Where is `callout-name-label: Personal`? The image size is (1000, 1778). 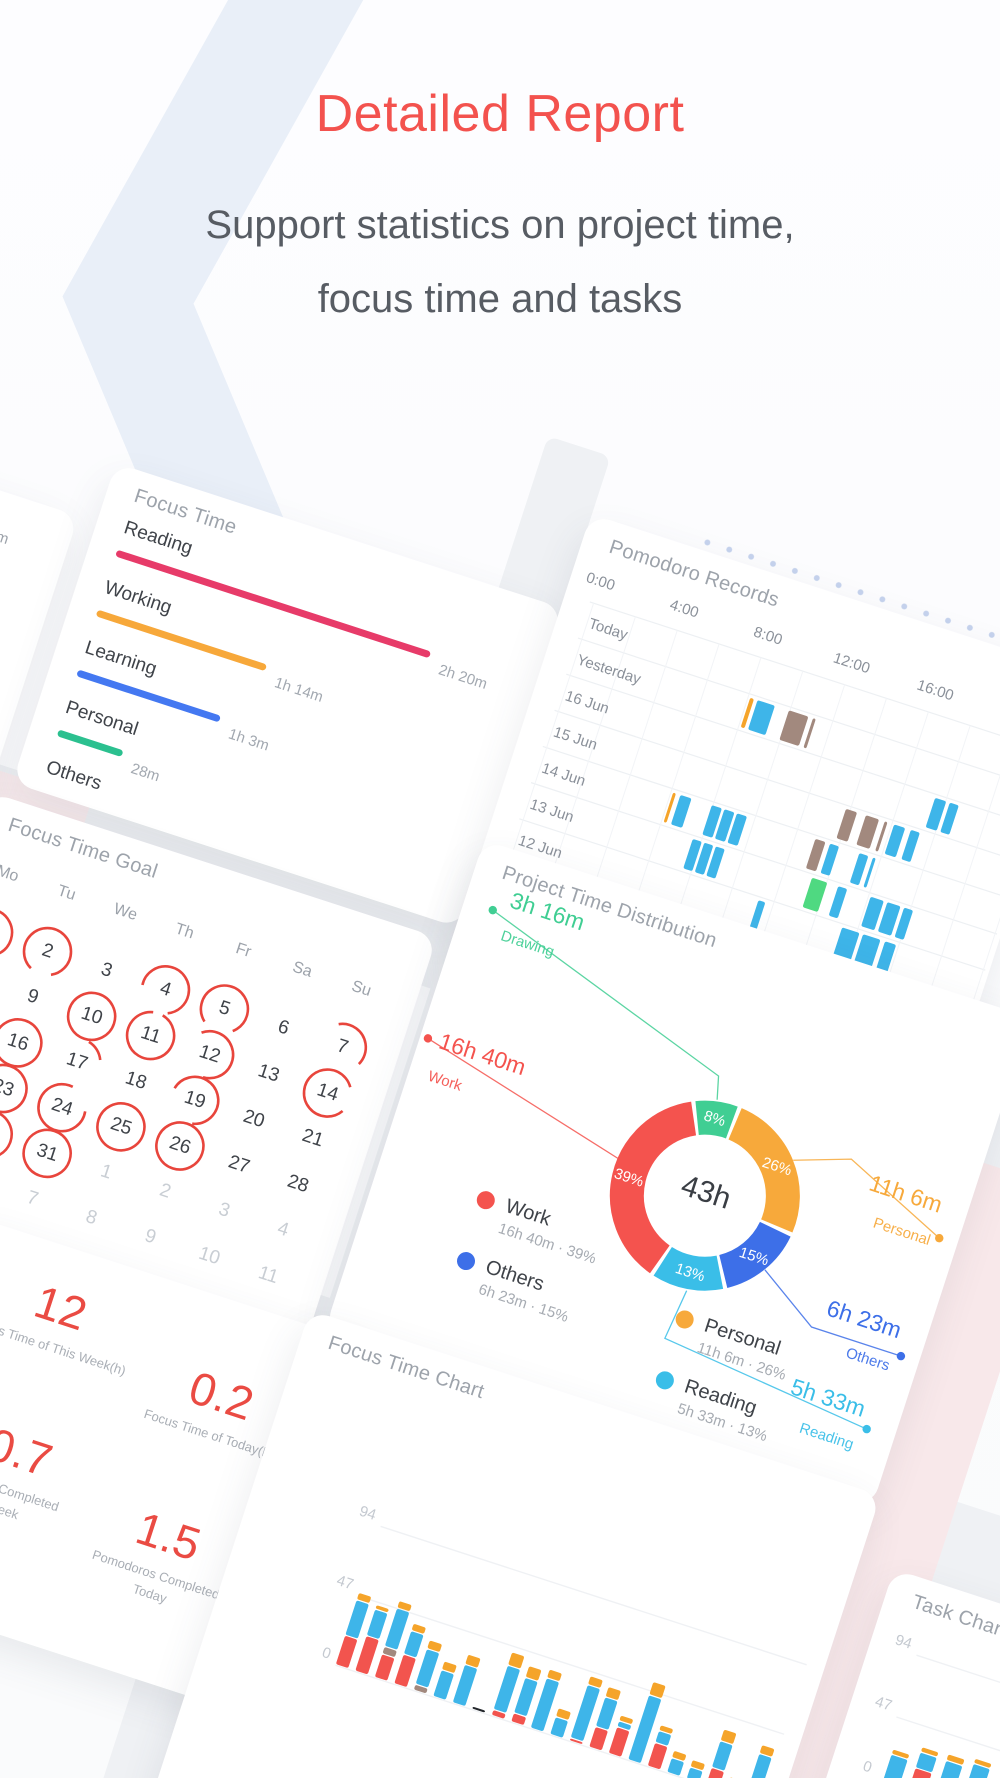 callout-name-label: Personal is located at coordinates (902, 1232).